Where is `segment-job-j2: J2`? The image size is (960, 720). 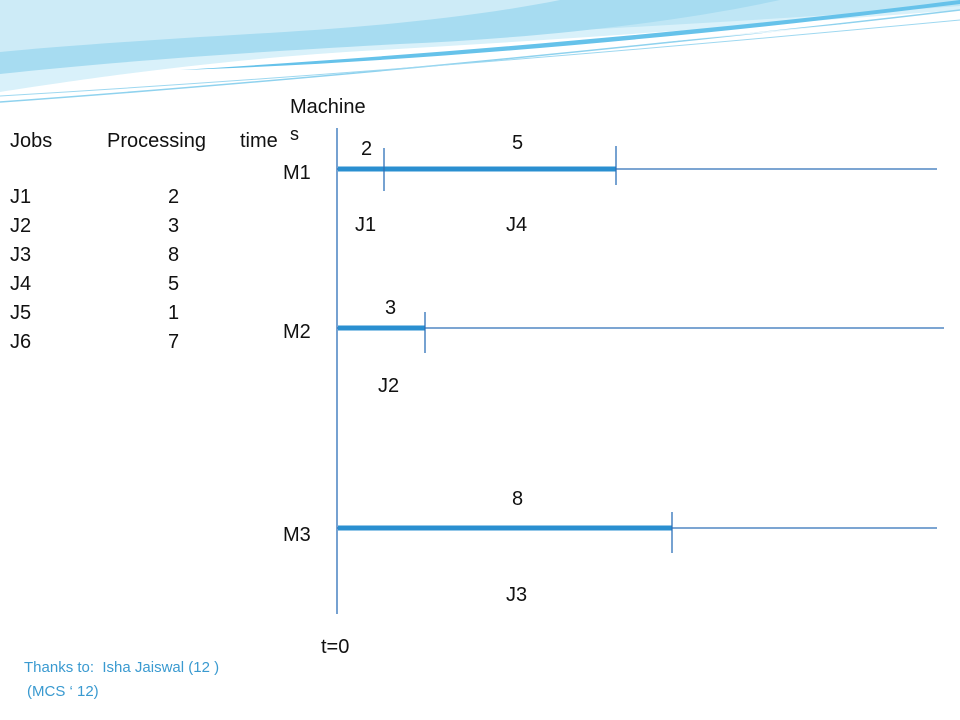 segment-job-j2: J2 is located at coordinates (389, 386).